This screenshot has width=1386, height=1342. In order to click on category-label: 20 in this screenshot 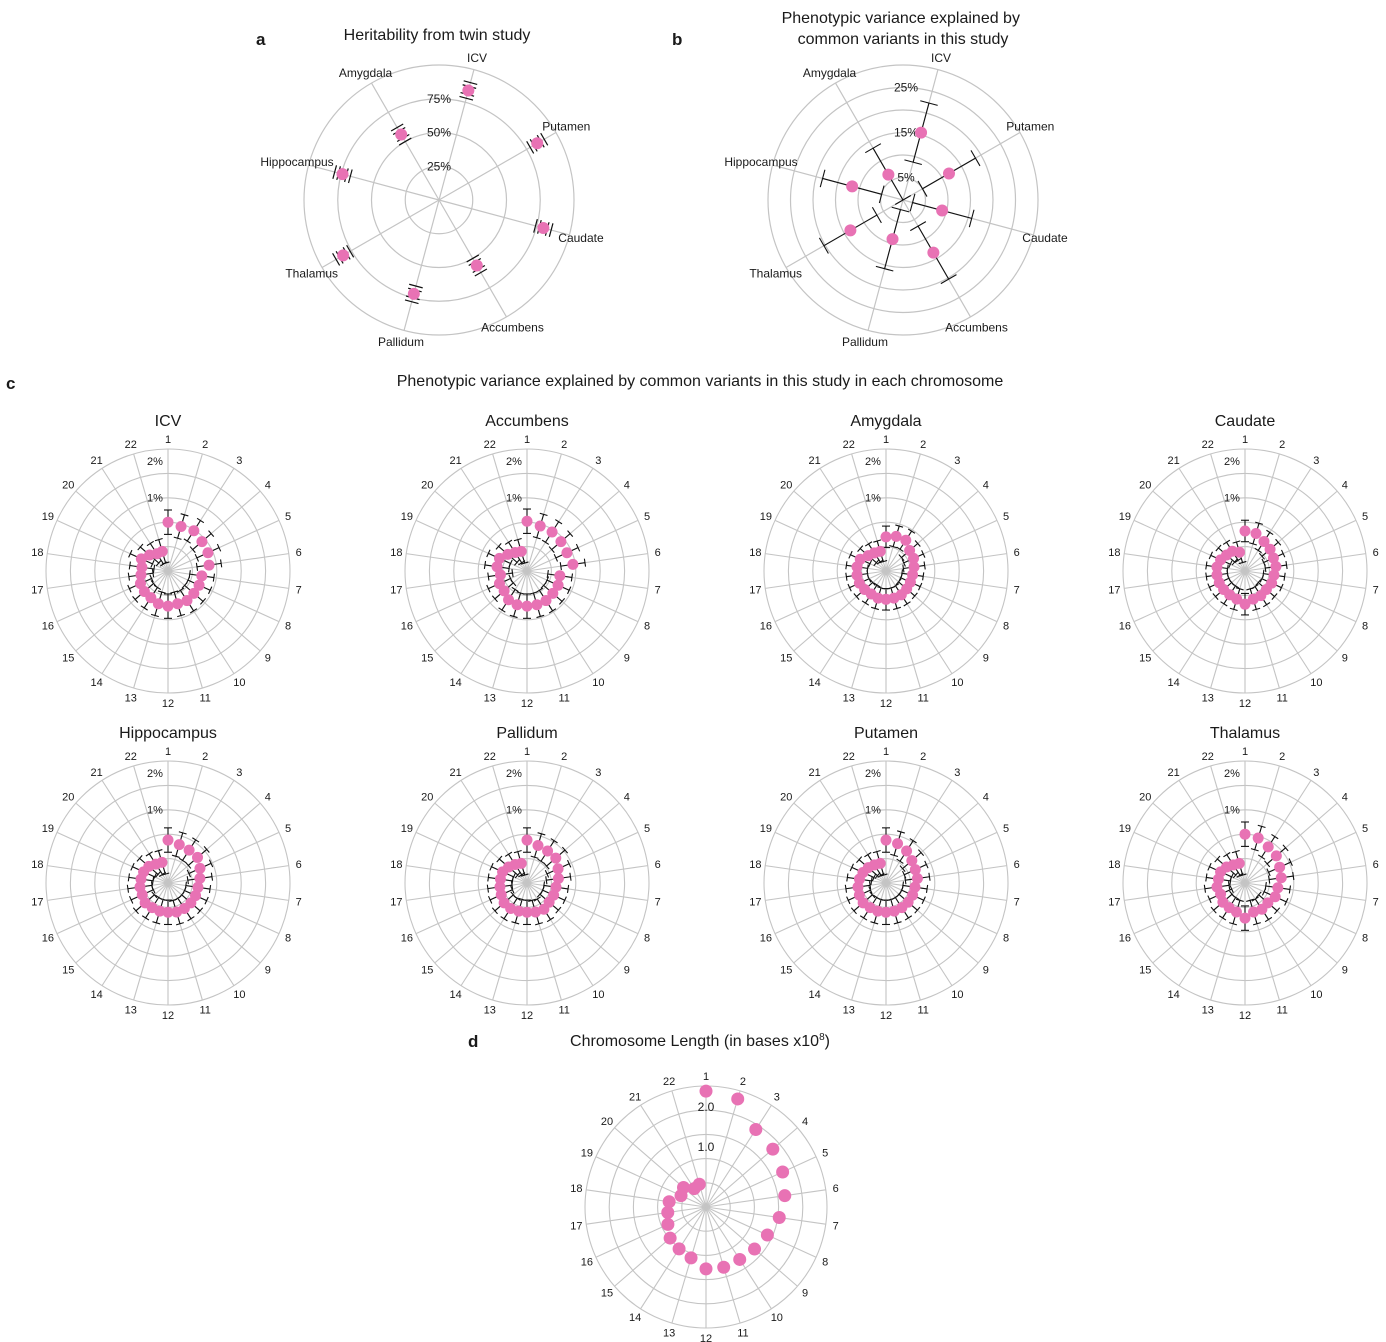, I will do `click(786, 797)`.